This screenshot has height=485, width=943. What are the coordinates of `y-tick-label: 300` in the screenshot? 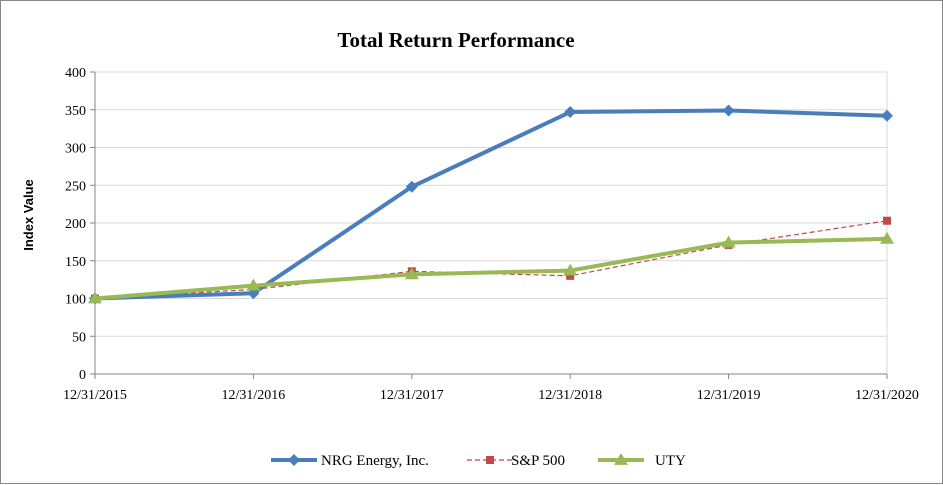 It's located at (75, 149).